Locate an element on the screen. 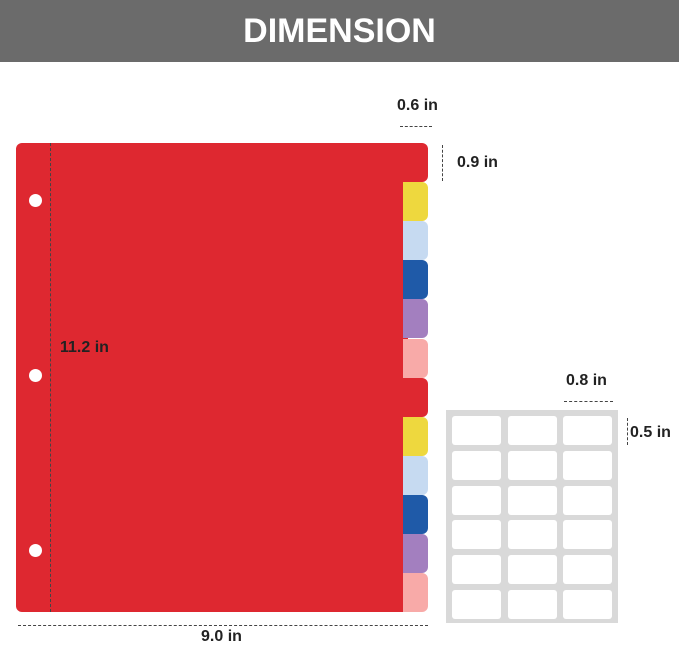 The height and width of the screenshot is (646, 679). width-label: 9.0 in is located at coordinates (221, 636).